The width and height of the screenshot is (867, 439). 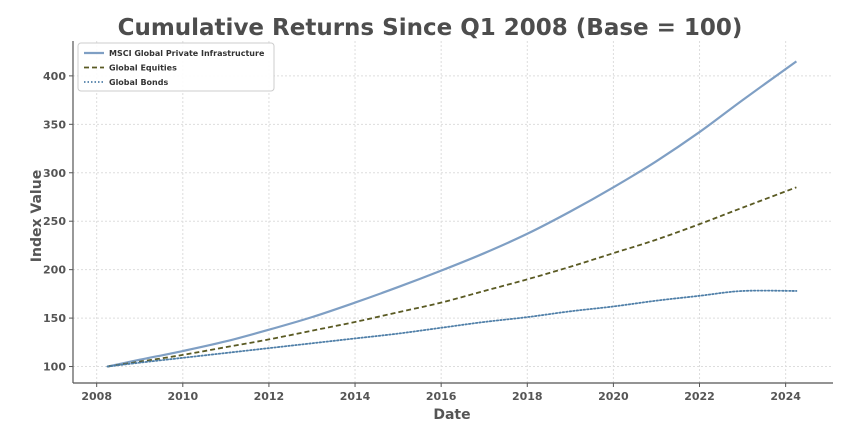 What do you see at coordinates (54, 318) in the screenshot?
I see `y-tick-label: 150` at bounding box center [54, 318].